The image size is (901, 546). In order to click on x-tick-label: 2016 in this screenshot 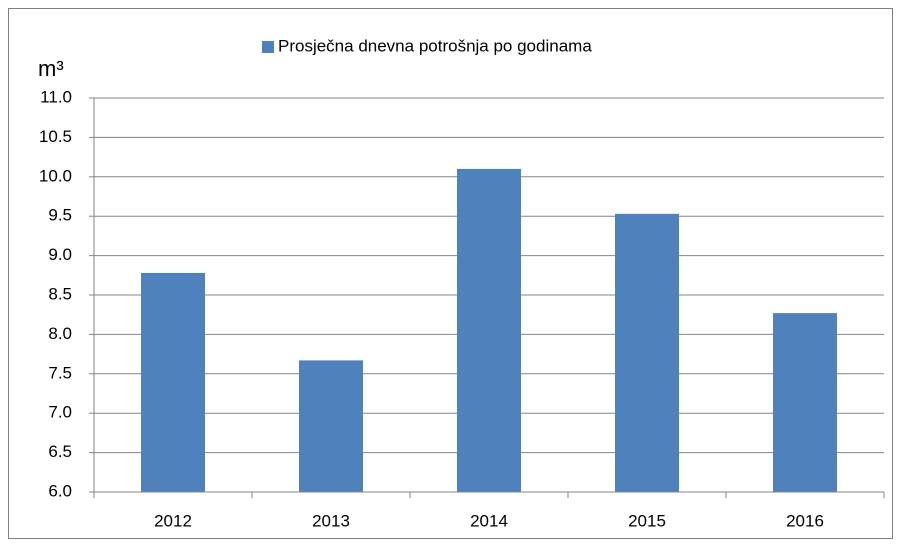, I will do `click(805, 520)`.